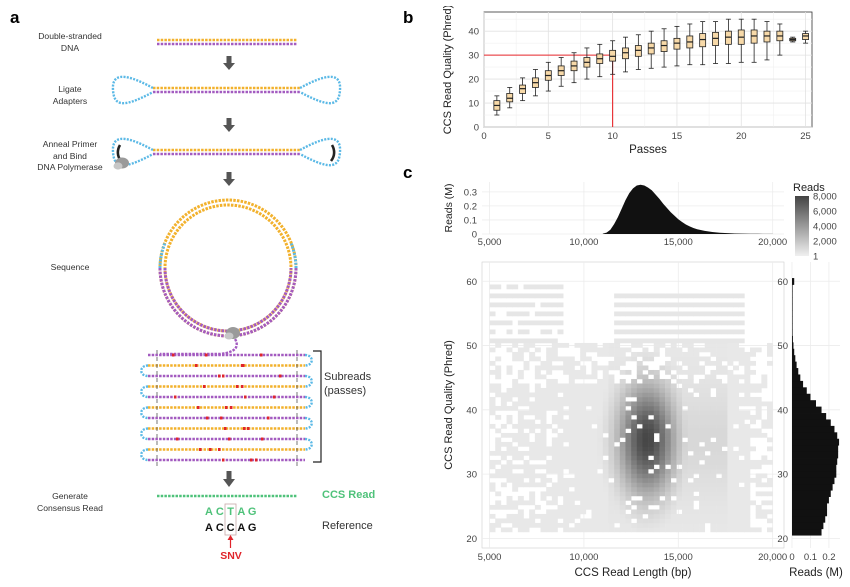 This screenshot has height=587, width=850. I want to click on x-tick-label: 10,000, so click(583, 242).